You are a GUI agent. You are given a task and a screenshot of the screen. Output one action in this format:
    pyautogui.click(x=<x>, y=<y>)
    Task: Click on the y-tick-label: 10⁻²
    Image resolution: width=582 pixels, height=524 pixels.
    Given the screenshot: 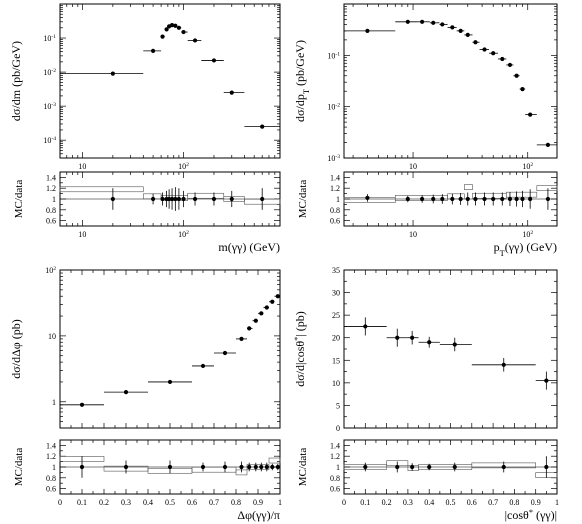 What is the action you would take?
    pyautogui.click(x=333, y=107)
    